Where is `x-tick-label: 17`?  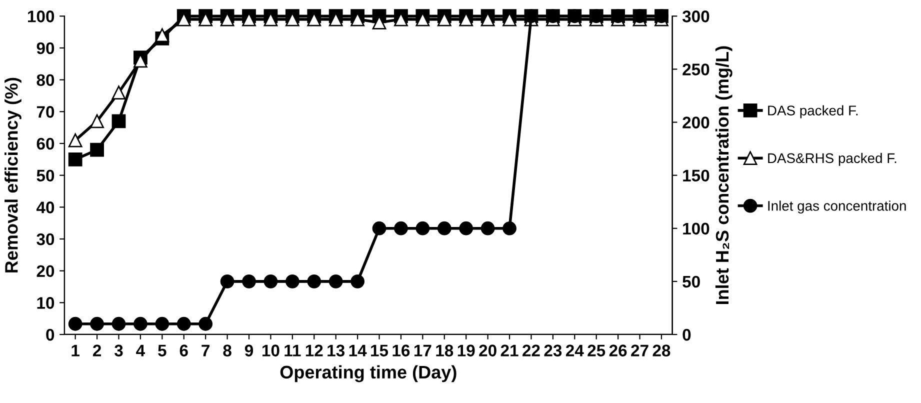
x-tick-label: 17 is located at coordinates (423, 350).